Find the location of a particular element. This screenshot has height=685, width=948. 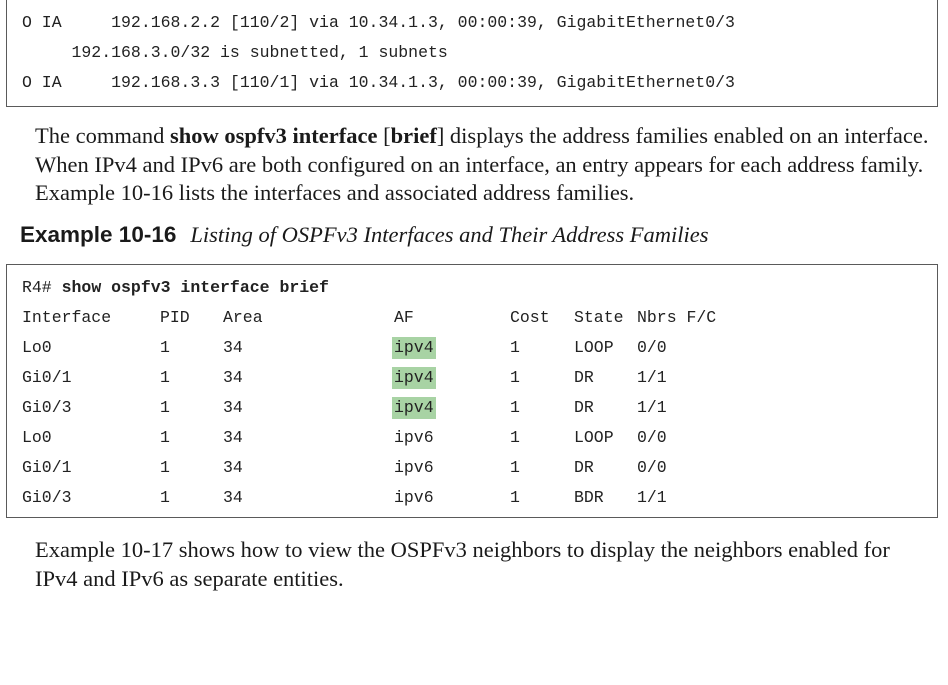

table-row: Gi0/1 1 34 ipv6 1 DR 0/0 is located at coordinates (472, 468).